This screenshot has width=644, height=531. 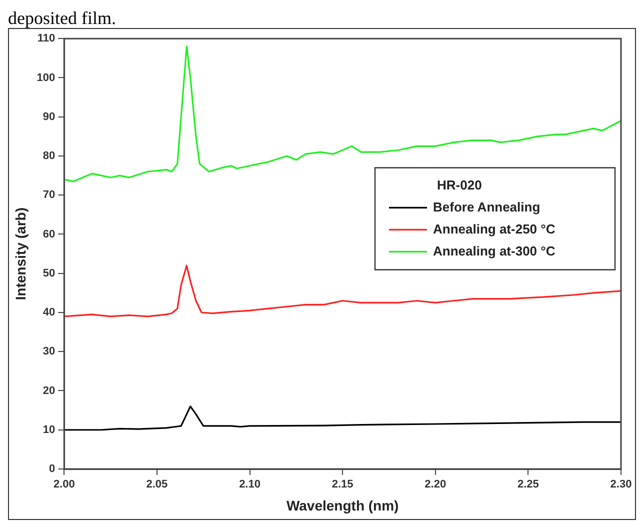 What do you see at coordinates (249, 484) in the screenshot?
I see `x-tick-label: 2.10` at bounding box center [249, 484].